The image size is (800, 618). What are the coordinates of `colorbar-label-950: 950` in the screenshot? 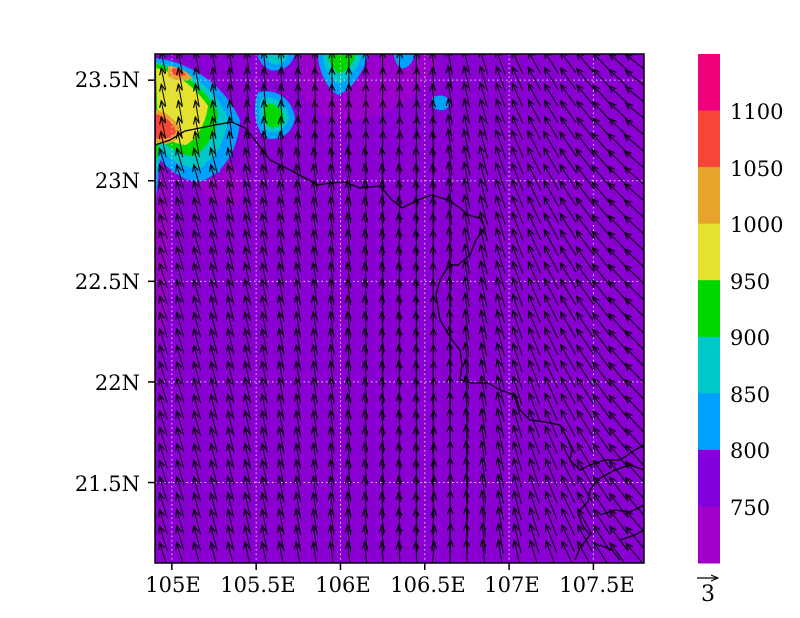 It's located at (750, 282).